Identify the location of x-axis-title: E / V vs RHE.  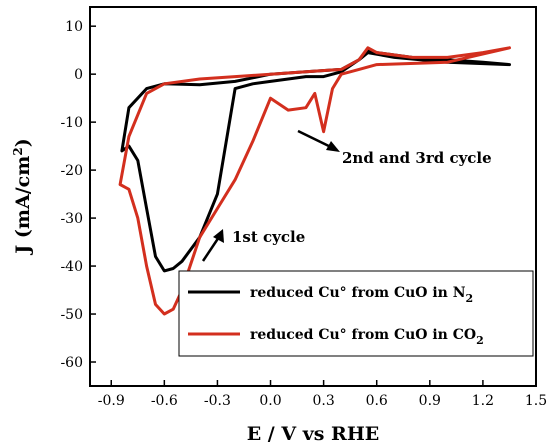
(313, 434).